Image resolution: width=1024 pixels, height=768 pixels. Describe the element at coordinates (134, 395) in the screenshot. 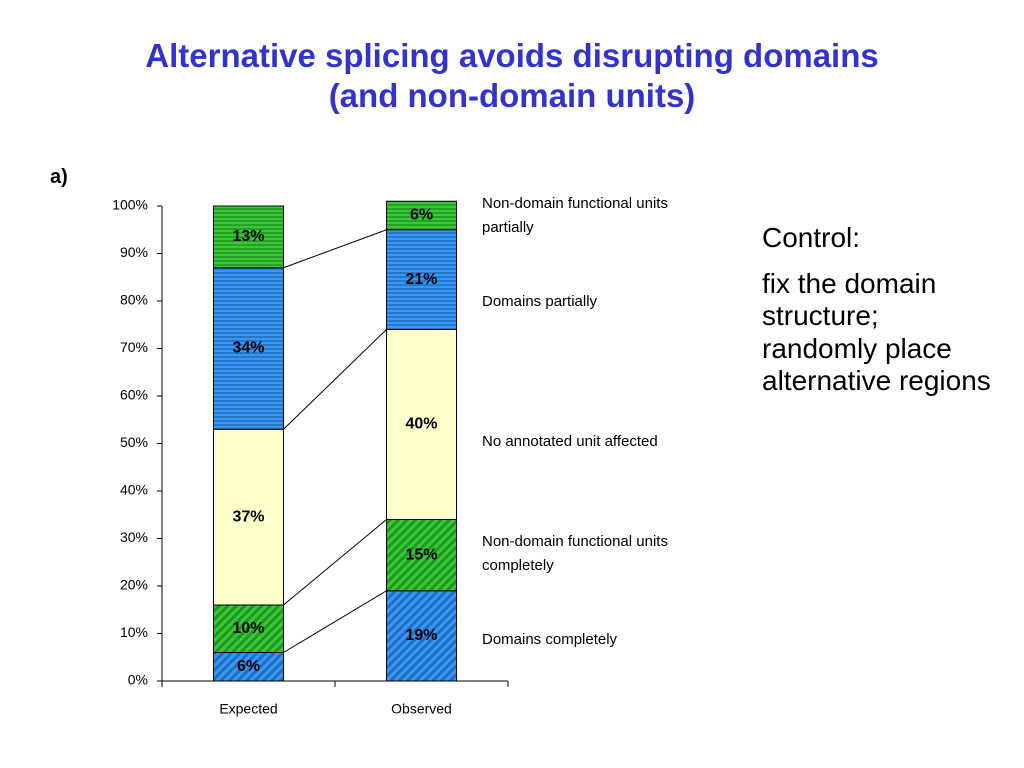

I see `y-tick-label: 60%` at that location.